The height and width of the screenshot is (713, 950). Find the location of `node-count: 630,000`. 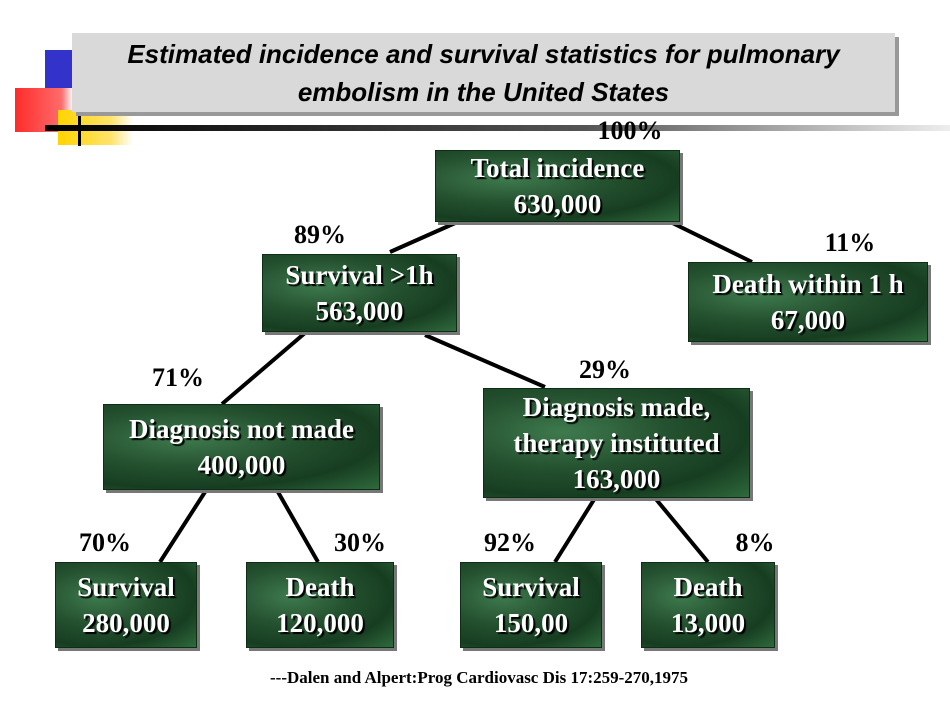

node-count: 630,000 is located at coordinates (557, 204).